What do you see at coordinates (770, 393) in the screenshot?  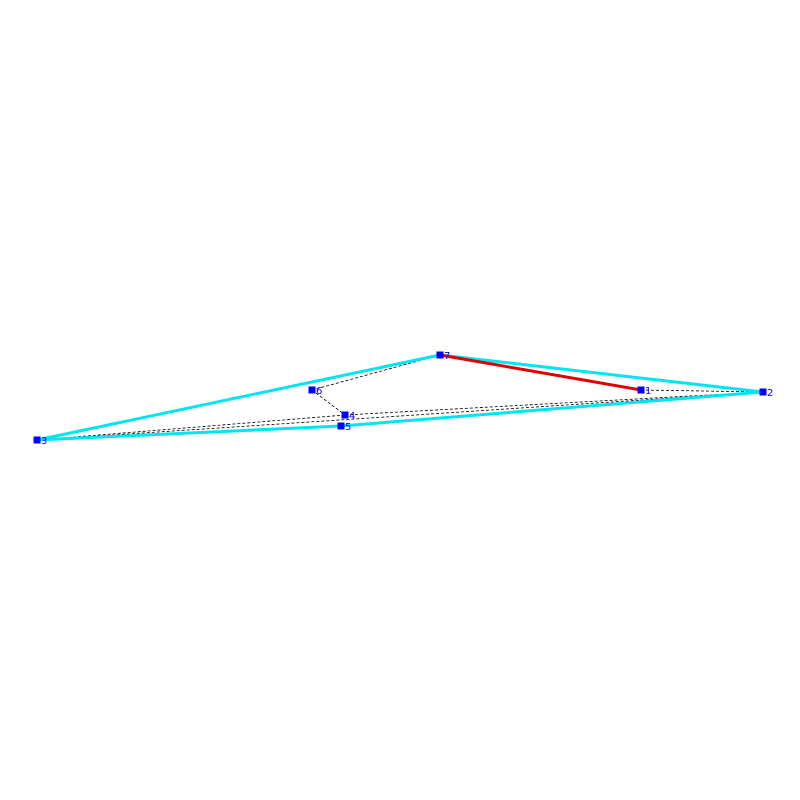 I see `vertex-label-2: 2` at bounding box center [770, 393].